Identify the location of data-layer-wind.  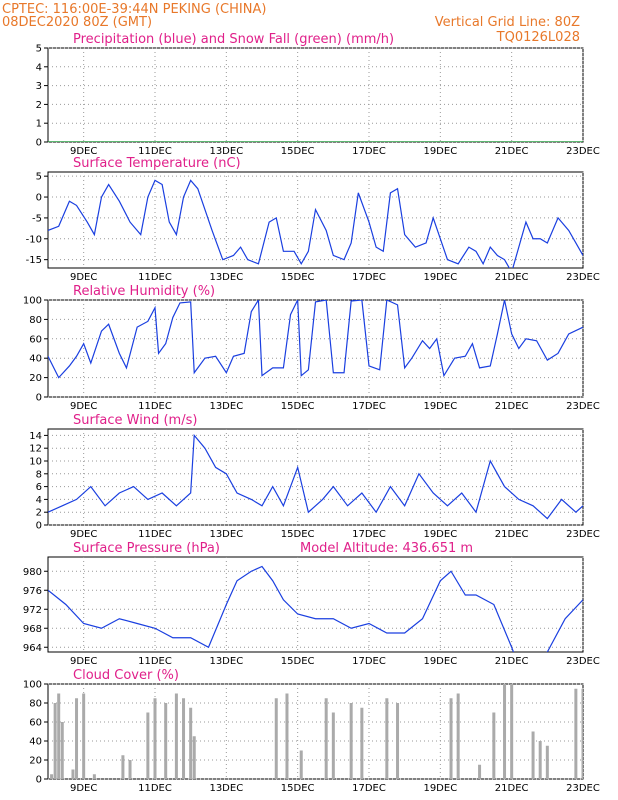
(315, 476).